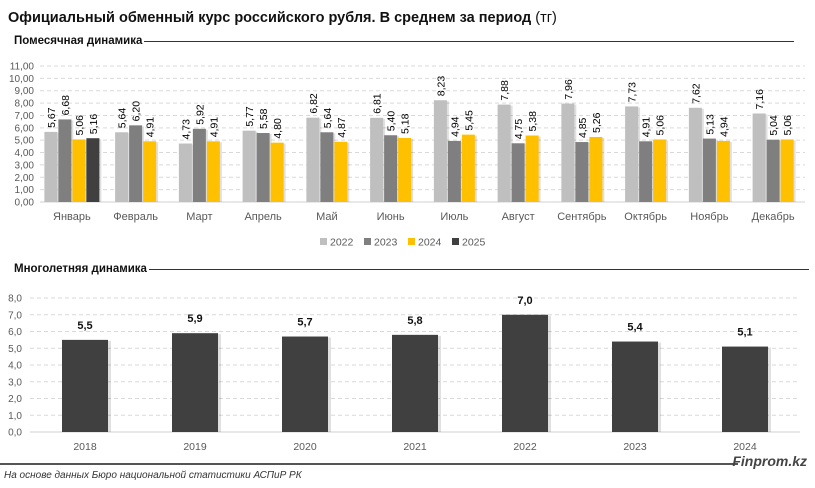 The width and height of the screenshot is (815, 488). What do you see at coordinates (25, 116) in the screenshot?
I see `y-tick-label: 7,00` at bounding box center [25, 116].